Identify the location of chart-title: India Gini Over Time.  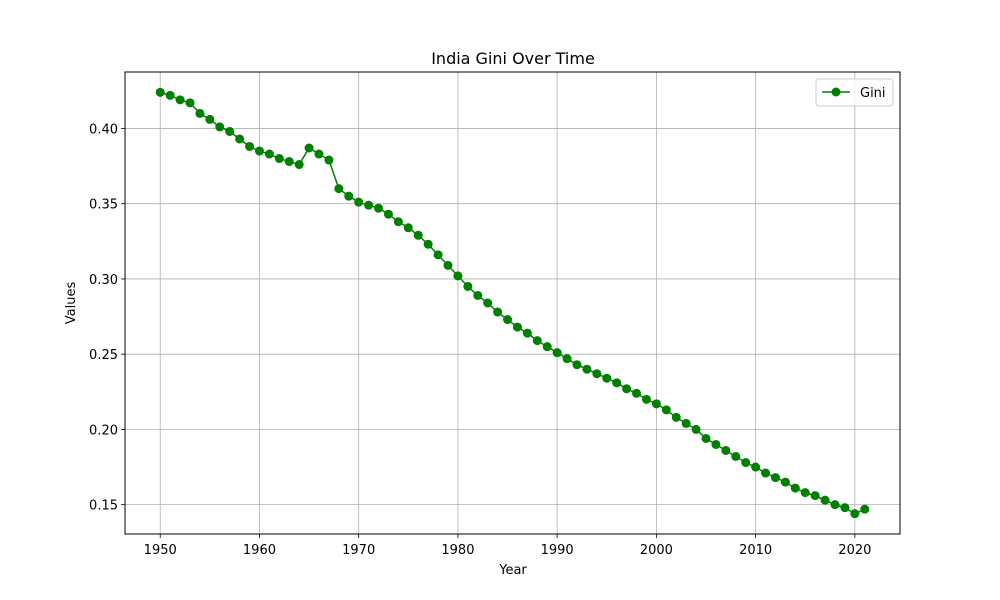
(513, 58).